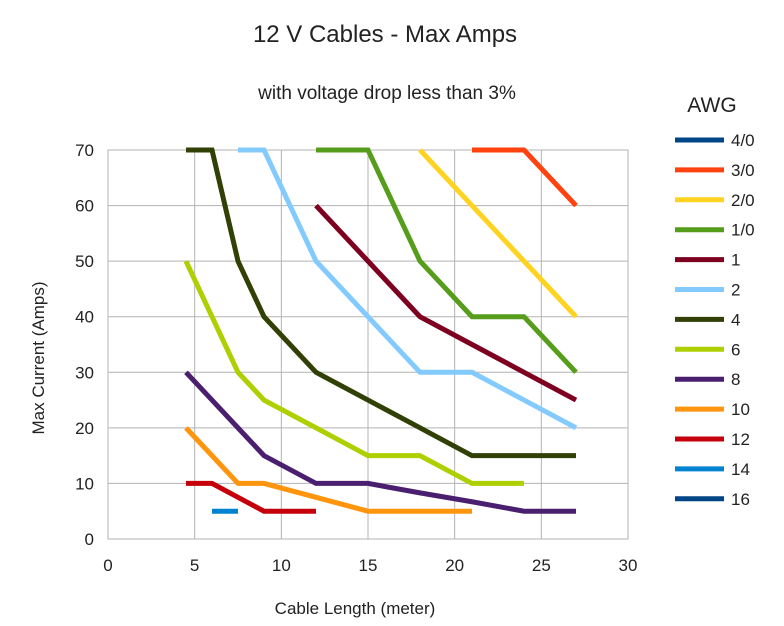 This screenshot has height=626, width=784. Describe the element at coordinates (743, 170) in the screenshot. I see `legend-label-awg-3-0: 3/0` at that location.